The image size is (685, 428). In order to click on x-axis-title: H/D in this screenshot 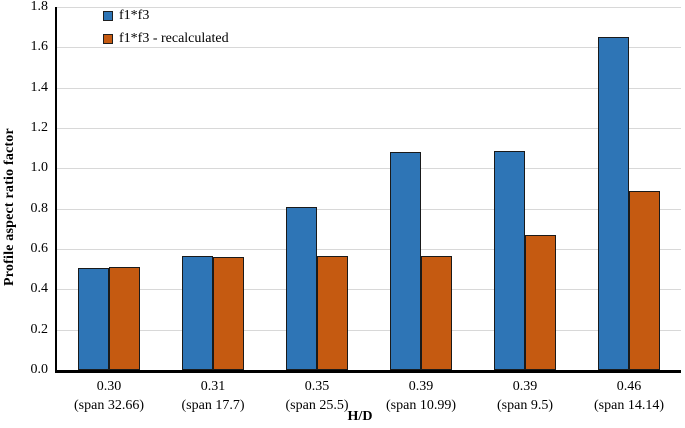, I will do `click(360, 416)`.